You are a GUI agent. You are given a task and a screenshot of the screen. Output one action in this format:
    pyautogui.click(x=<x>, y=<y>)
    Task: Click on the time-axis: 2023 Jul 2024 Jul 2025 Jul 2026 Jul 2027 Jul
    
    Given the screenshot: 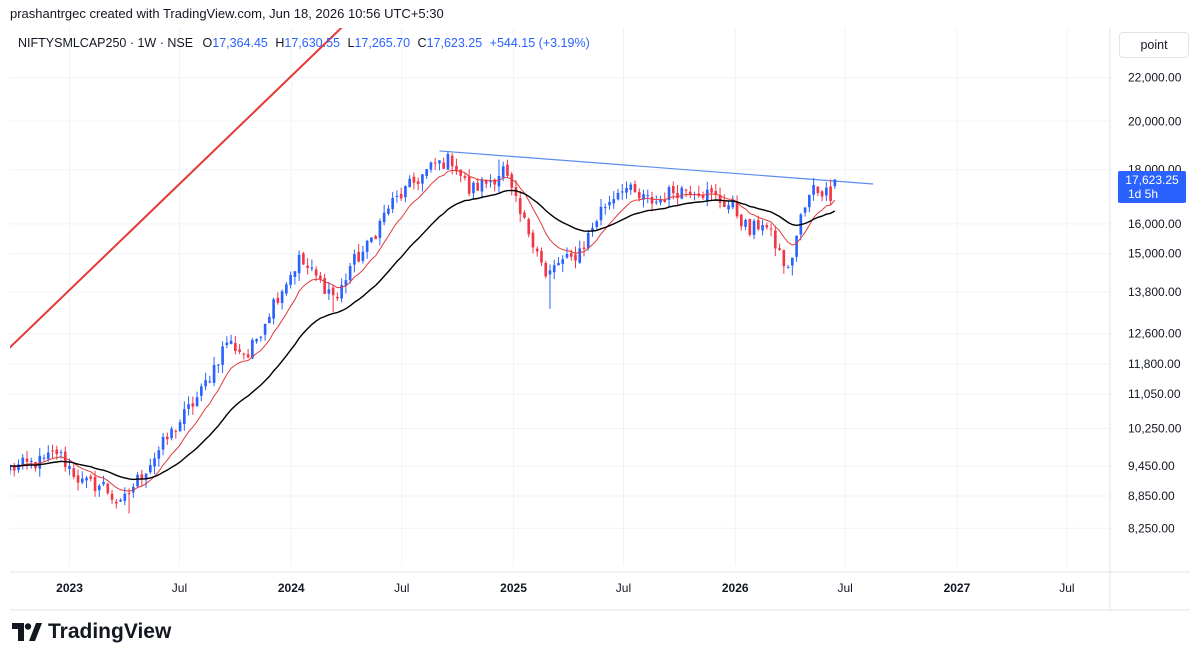 What is the action you would take?
    pyautogui.click(x=600, y=591)
    